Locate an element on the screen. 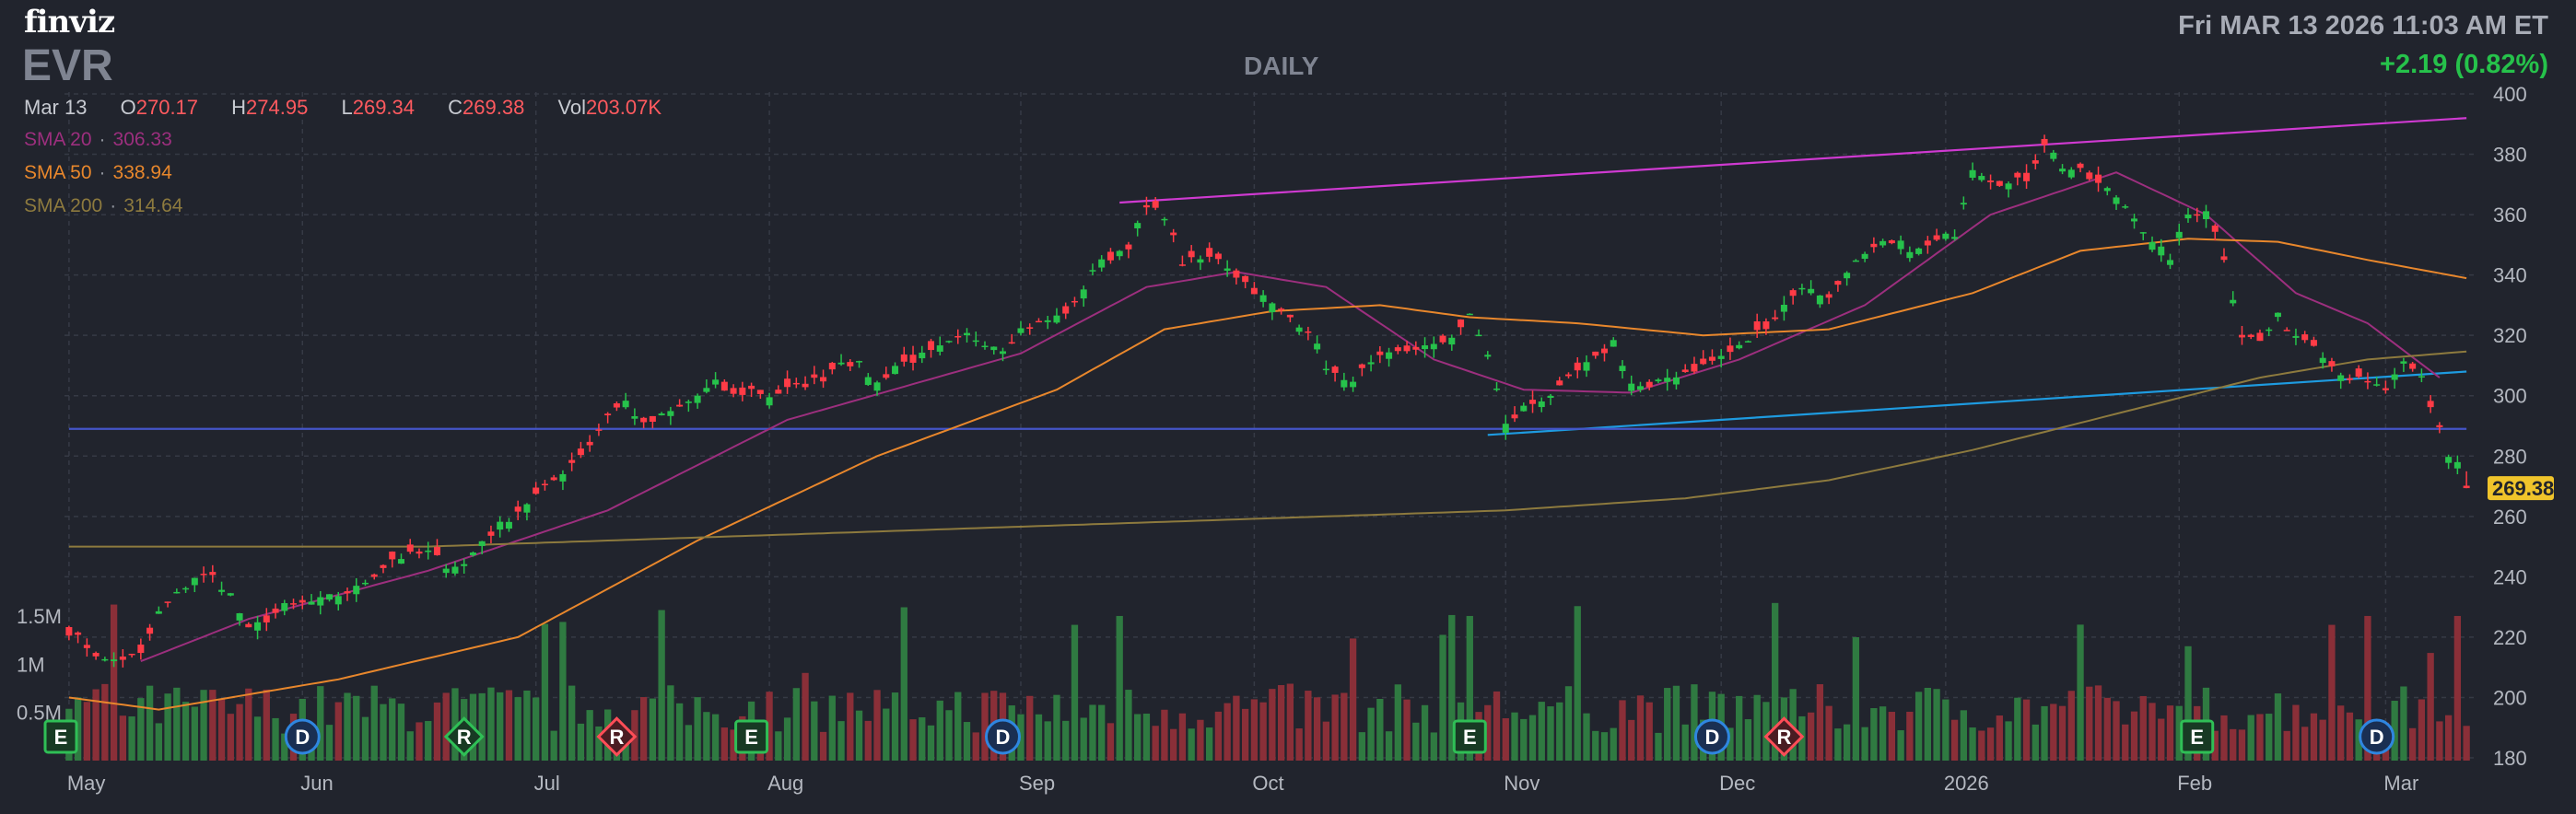 This screenshot has height=814, width=2576. sma200-legend: SMA 200 · 314.64 is located at coordinates (103, 205).